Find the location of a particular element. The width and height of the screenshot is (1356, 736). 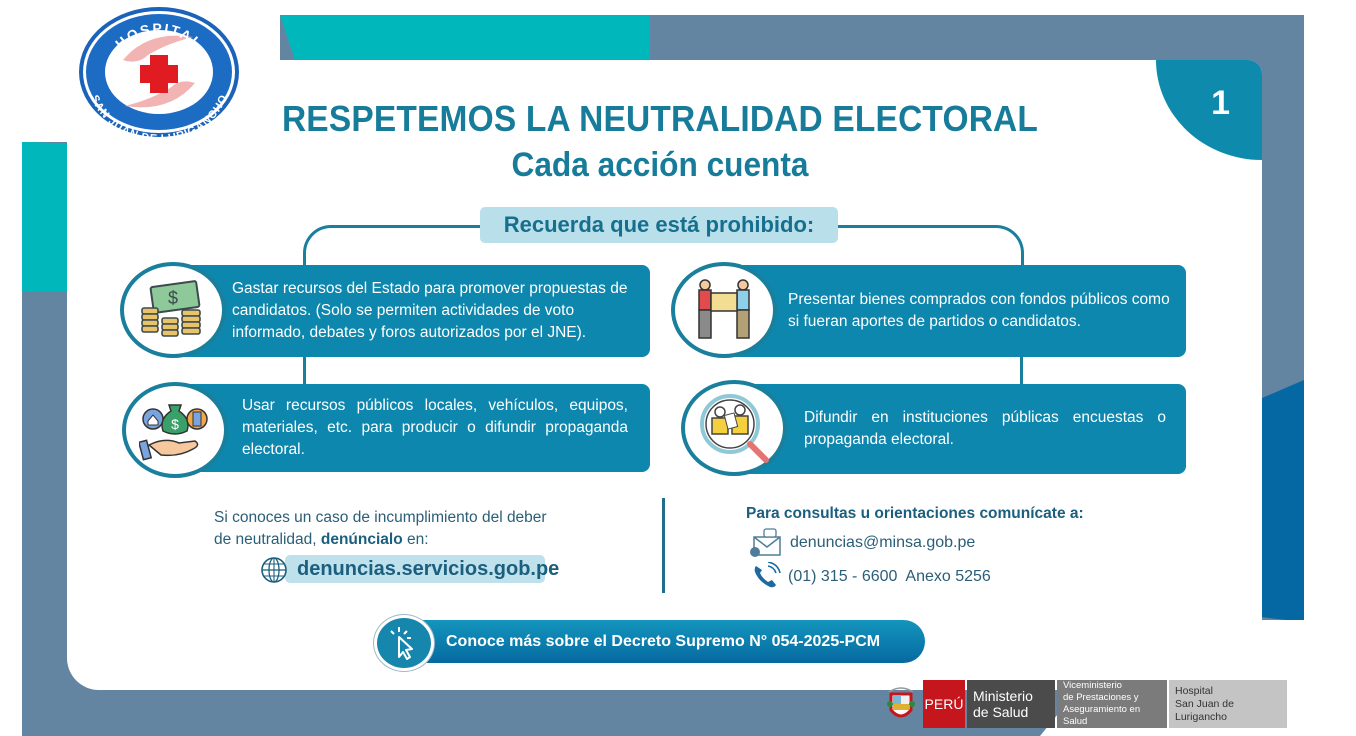

report-line-2: de neutralidad, denúncialo en: is located at coordinates (380, 540).